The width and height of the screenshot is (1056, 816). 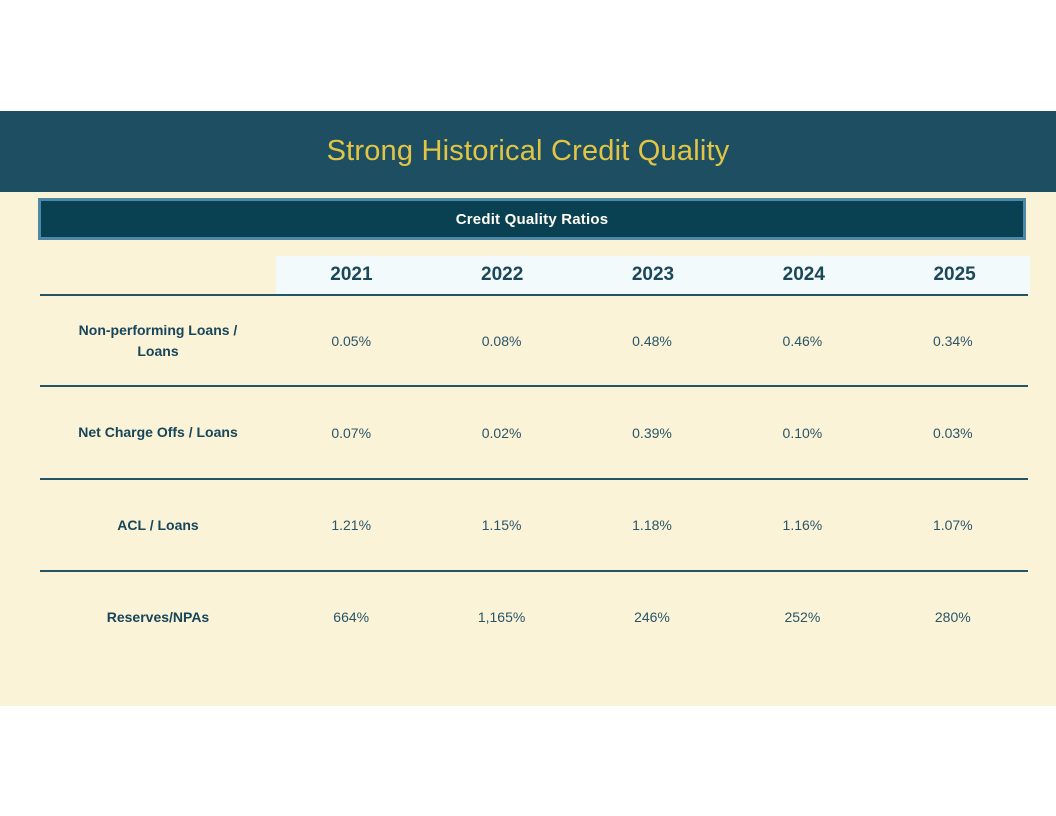 I want to click on year-header-2024: 2024, so click(x=803, y=274).